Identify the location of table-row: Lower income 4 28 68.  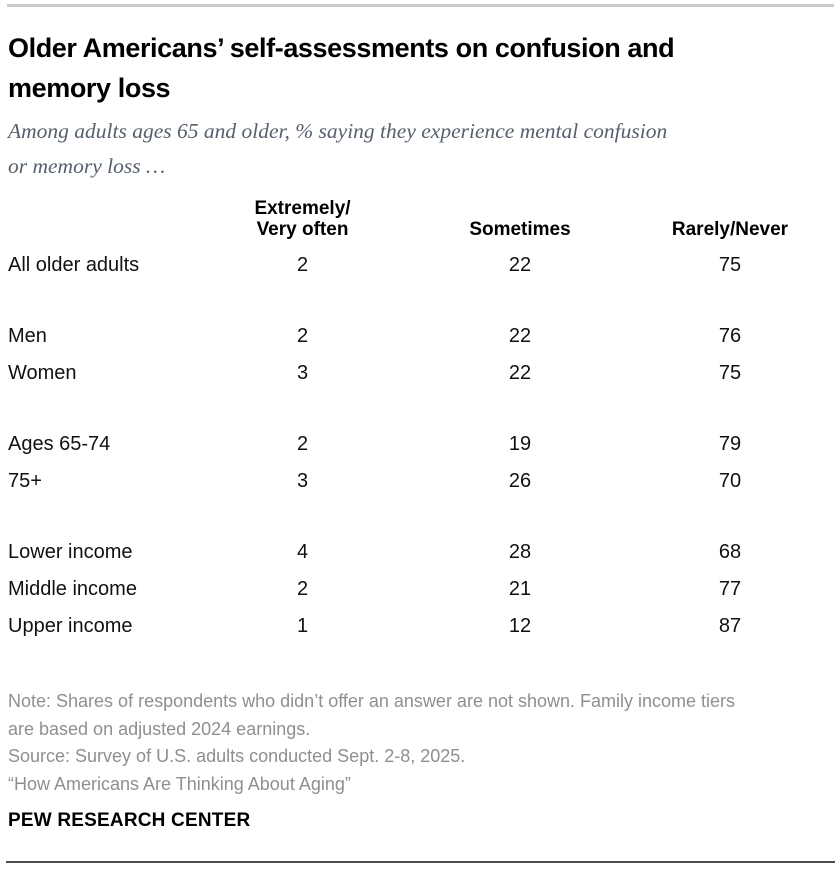
(421, 552).